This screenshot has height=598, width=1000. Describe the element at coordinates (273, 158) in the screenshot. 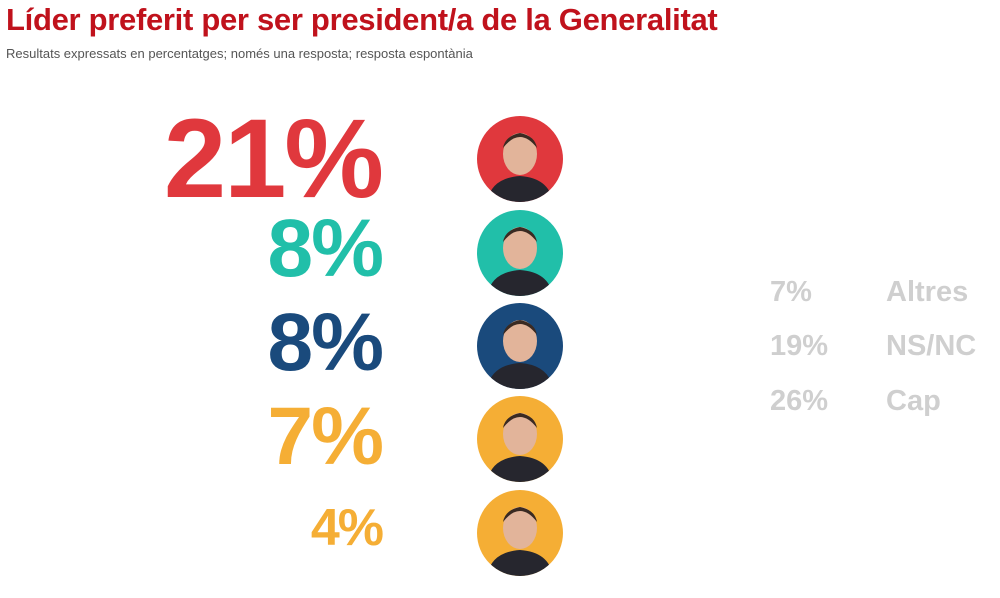

I see `leader-percentage: 21%` at that location.